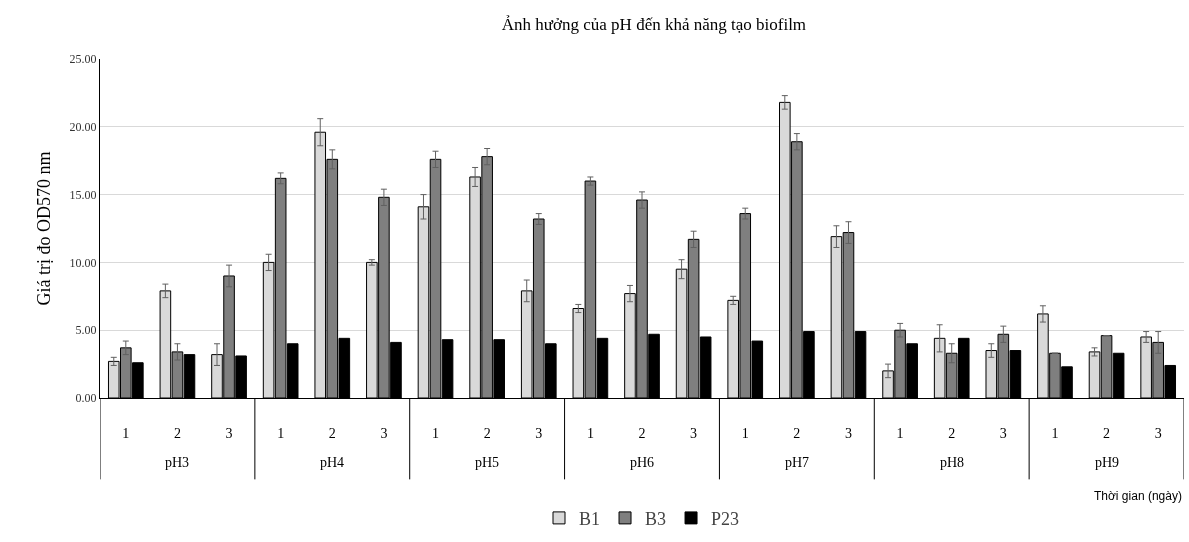 This screenshot has height=542, width=1189. I want to click on legend-label: P23, so click(725, 518).